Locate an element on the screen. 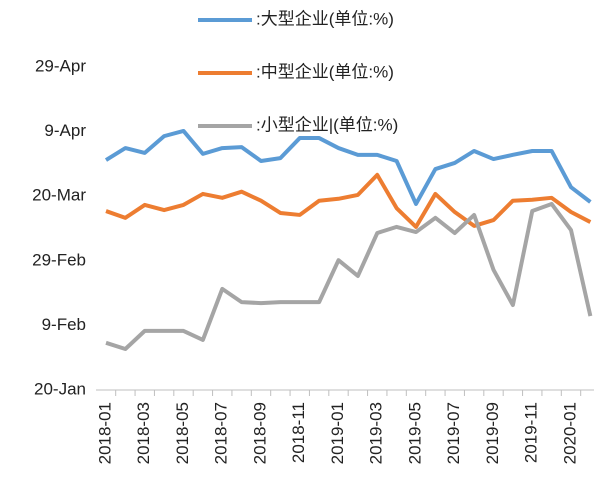  y-tick-label: 29-Feb is located at coordinates (59, 259).